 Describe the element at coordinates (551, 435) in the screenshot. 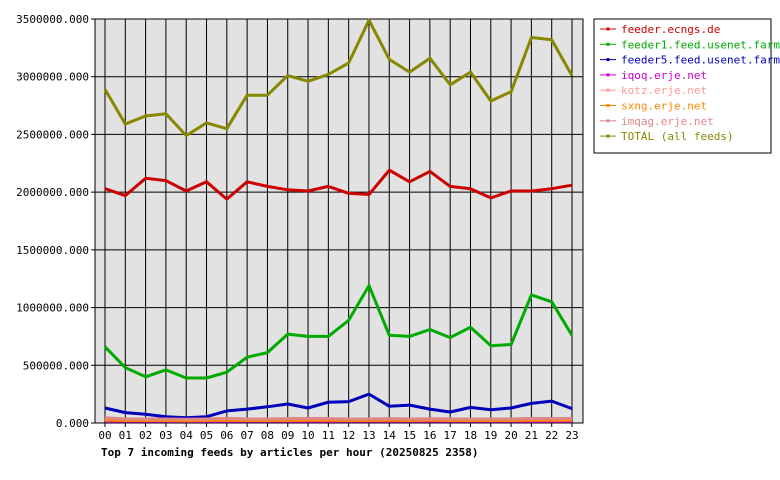

I see `x-tick-label: 22` at that location.